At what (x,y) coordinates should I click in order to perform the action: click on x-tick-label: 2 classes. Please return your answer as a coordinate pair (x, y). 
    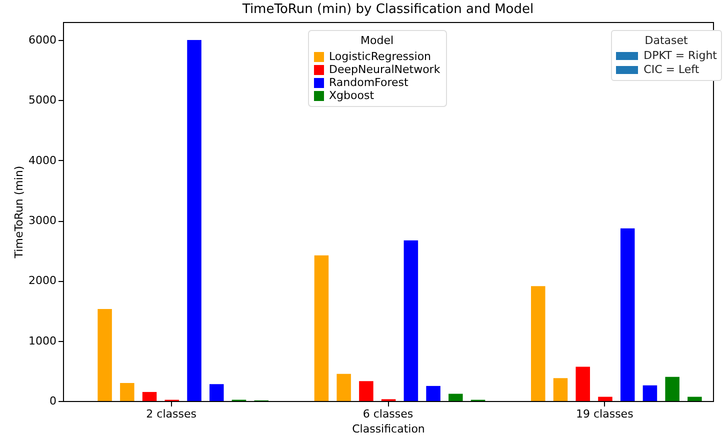
    Looking at the image, I should click on (171, 414).